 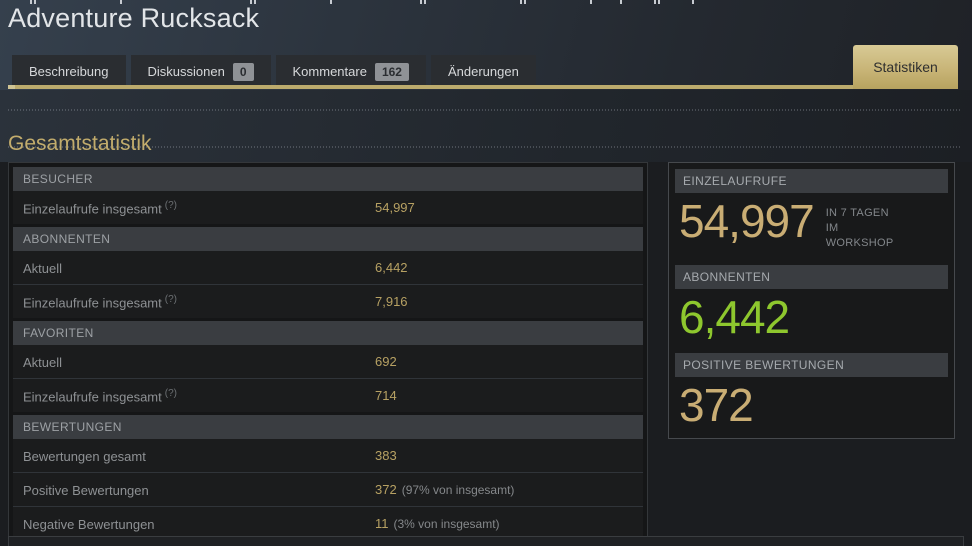 What do you see at coordinates (446, 524) in the screenshot?
I see `stats-row-note: (3% von insgesamt)` at bounding box center [446, 524].